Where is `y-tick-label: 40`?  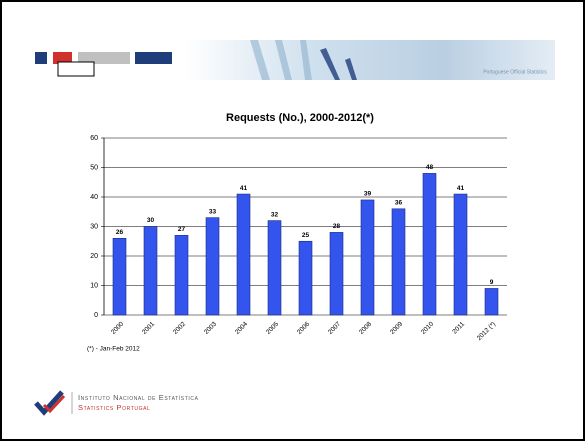
y-tick-label: 40 is located at coordinates (94, 197).